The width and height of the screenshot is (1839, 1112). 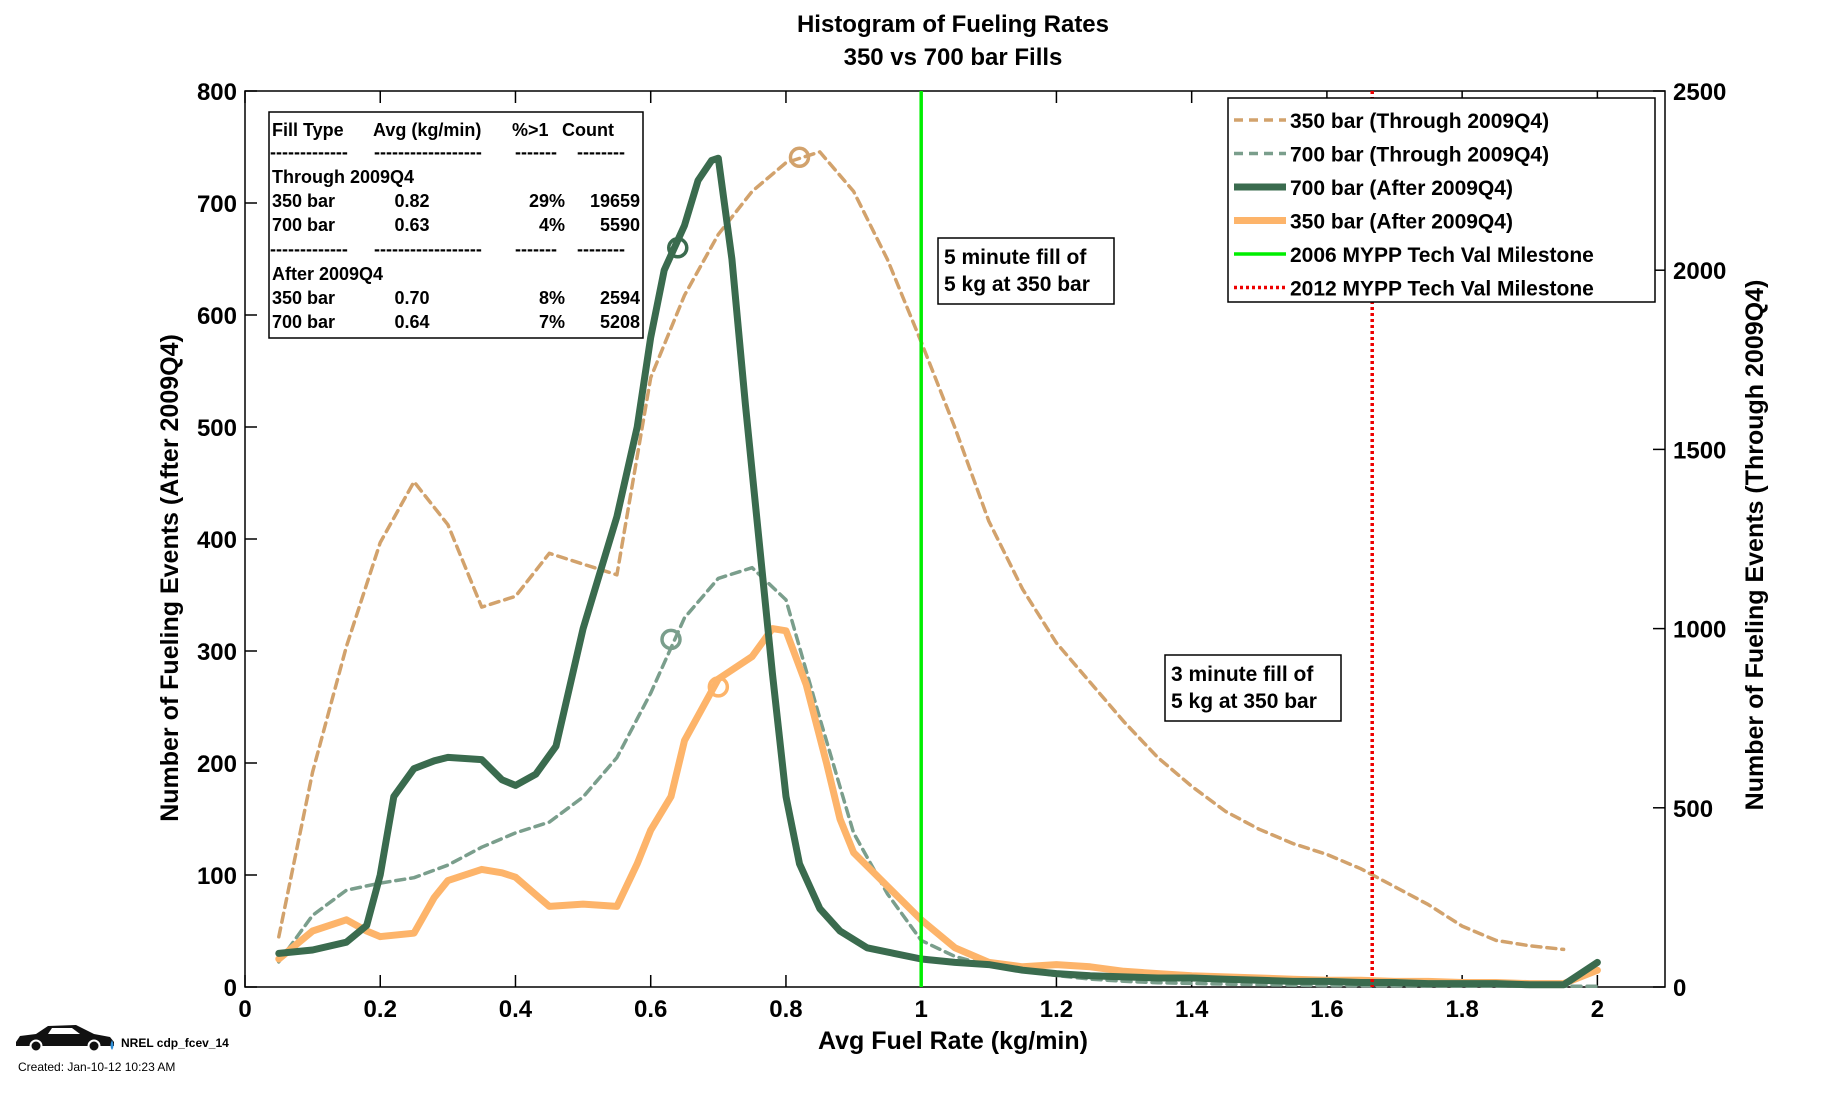 What do you see at coordinates (170, 578) in the screenshot?
I see `y-axis-left-label: Number of Fueling Events (After 2009Q4)` at bounding box center [170, 578].